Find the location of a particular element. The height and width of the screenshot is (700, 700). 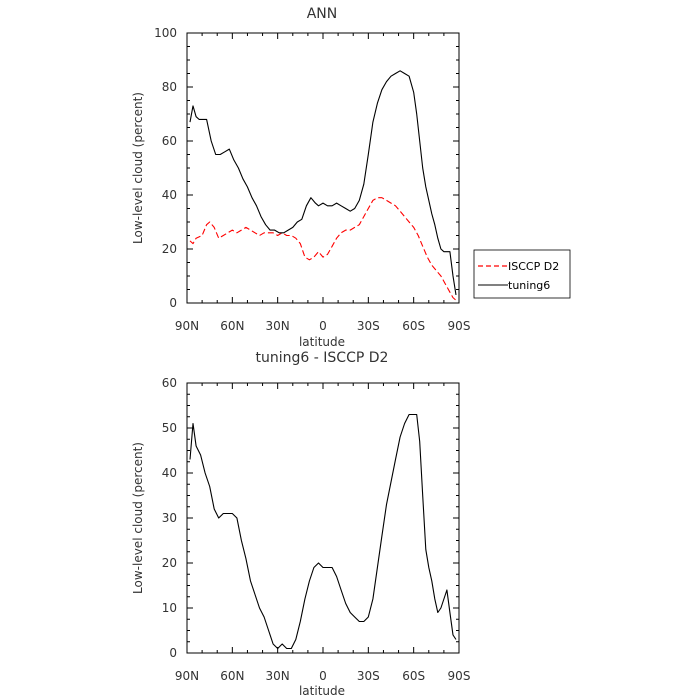

legend-label-tuning6: tuning6 is located at coordinates (529, 285).